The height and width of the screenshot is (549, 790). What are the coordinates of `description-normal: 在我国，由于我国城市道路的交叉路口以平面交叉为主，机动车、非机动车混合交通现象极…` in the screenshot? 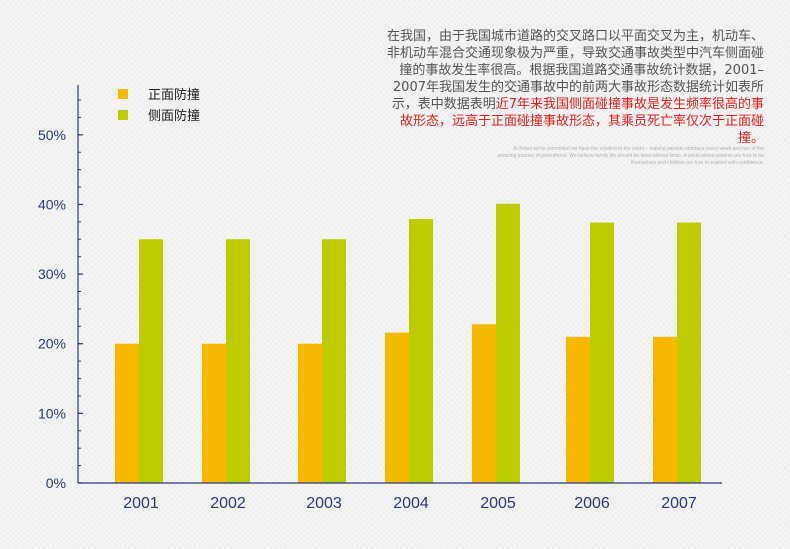 It's located at (575, 70).